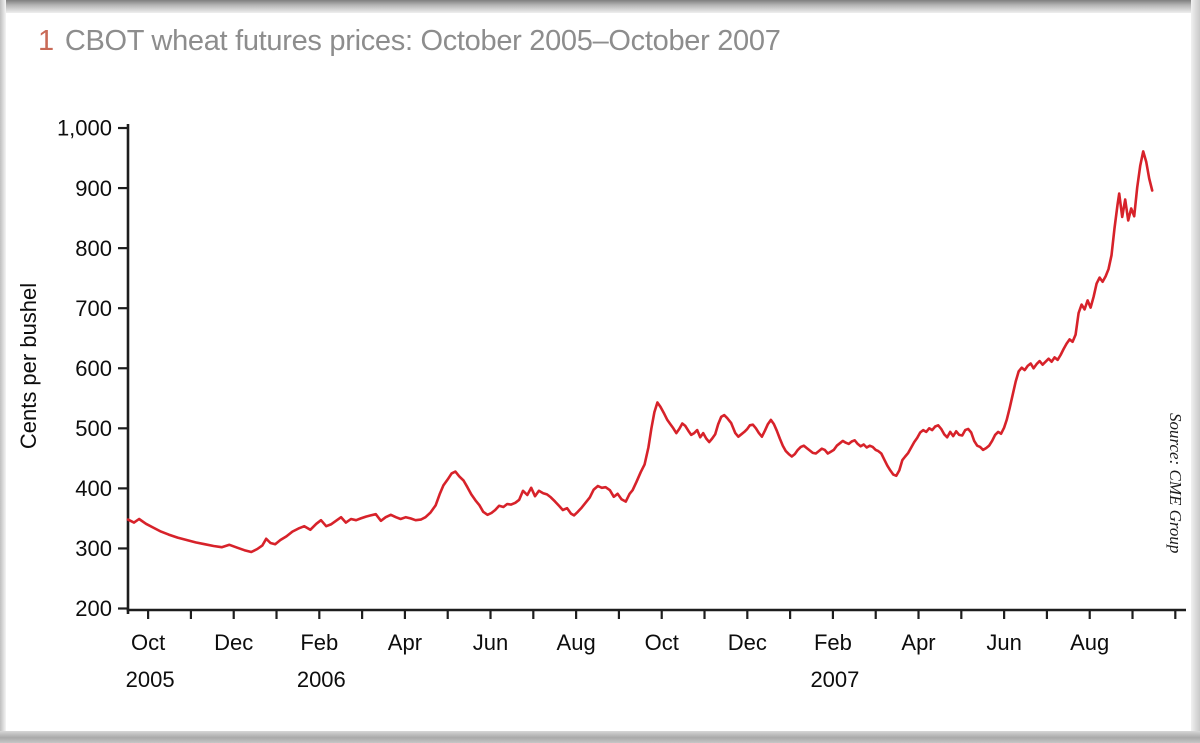 The image size is (1200, 743). Describe the element at coordinates (93, 188) in the screenshot. I see `y-tick-label: 900` at that location.